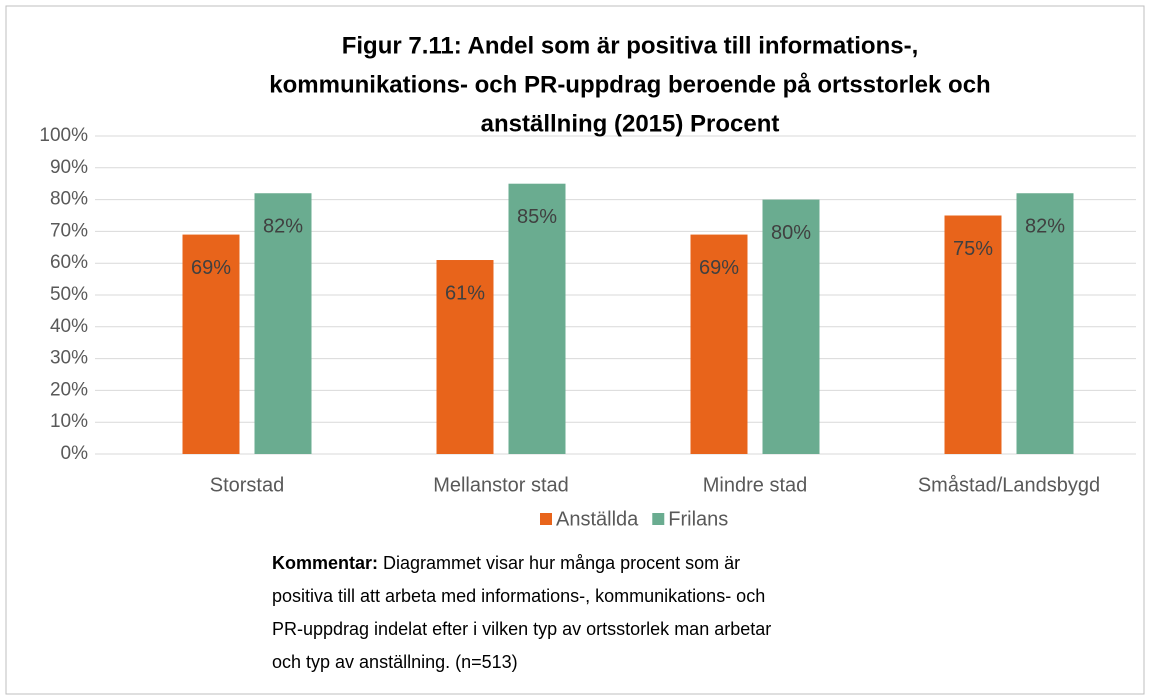 This screenshot has height=700, width=1150. I want to click on x-tick-label: Mellanstor stad, so click(501, 485).